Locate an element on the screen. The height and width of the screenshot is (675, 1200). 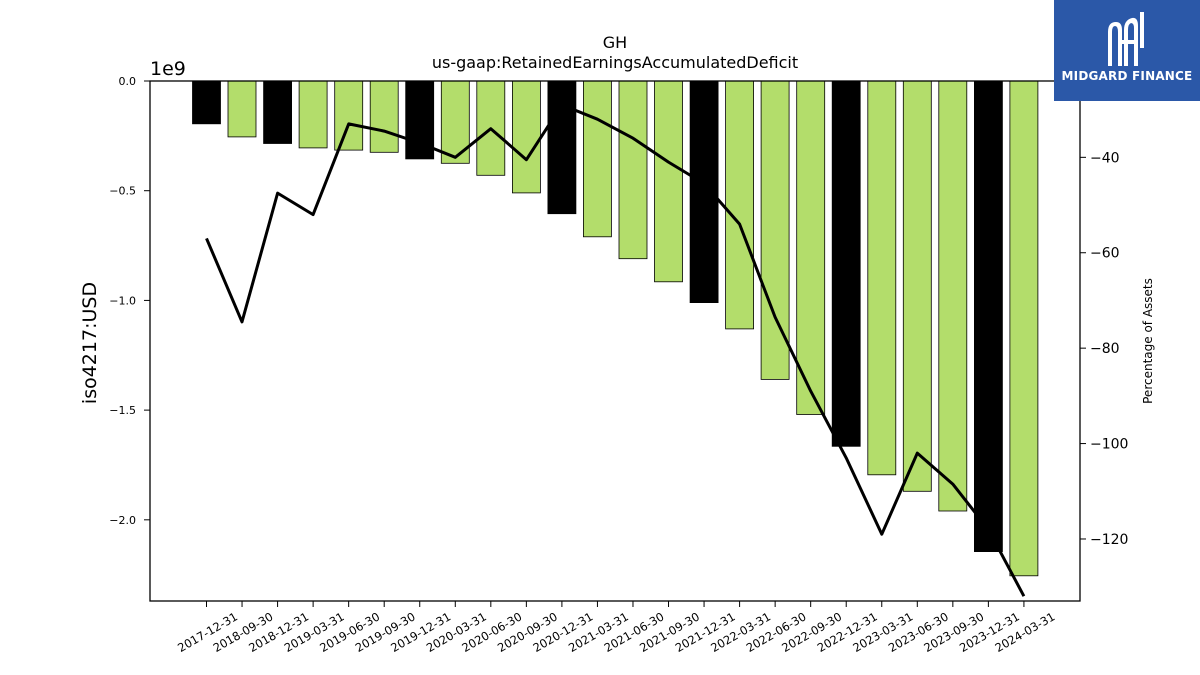
right-axis-ticks: −40 −60 −80 −100 −120 is located at coordinates (1104, 349).